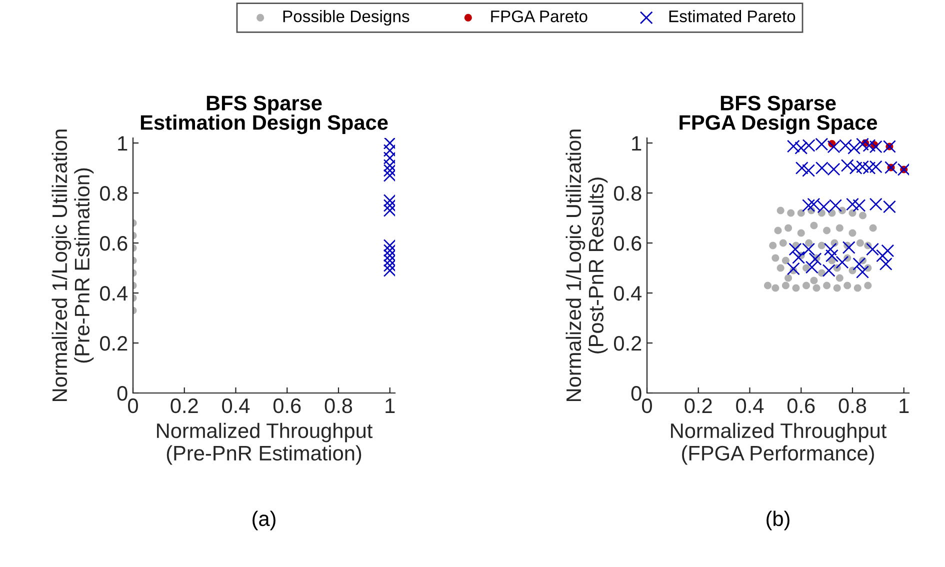  I want to click on legend-label: Possible Designs, so click(346, 18).